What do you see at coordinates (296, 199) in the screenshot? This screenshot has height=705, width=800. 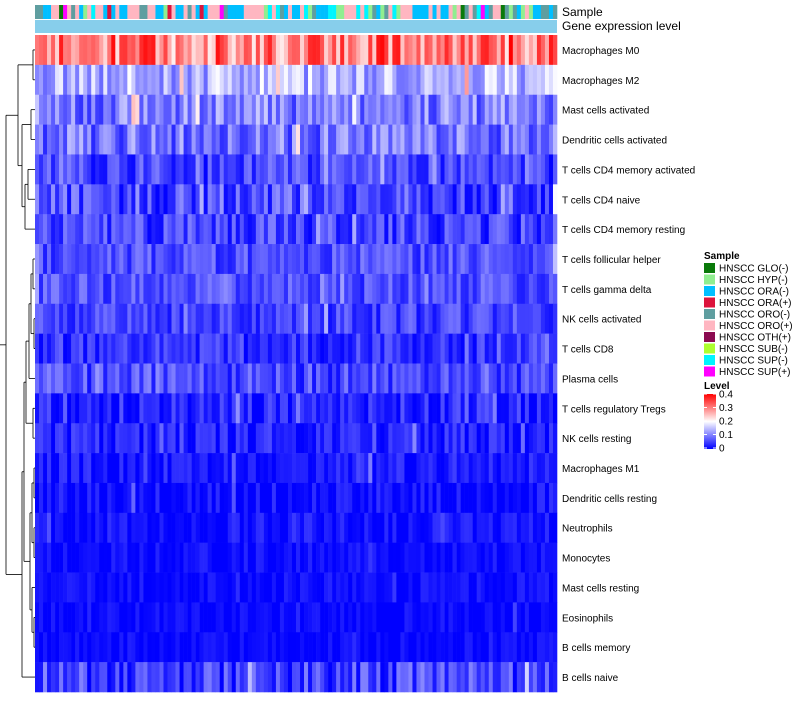 I see `heatmap-row` at bounding box center [296, 199].